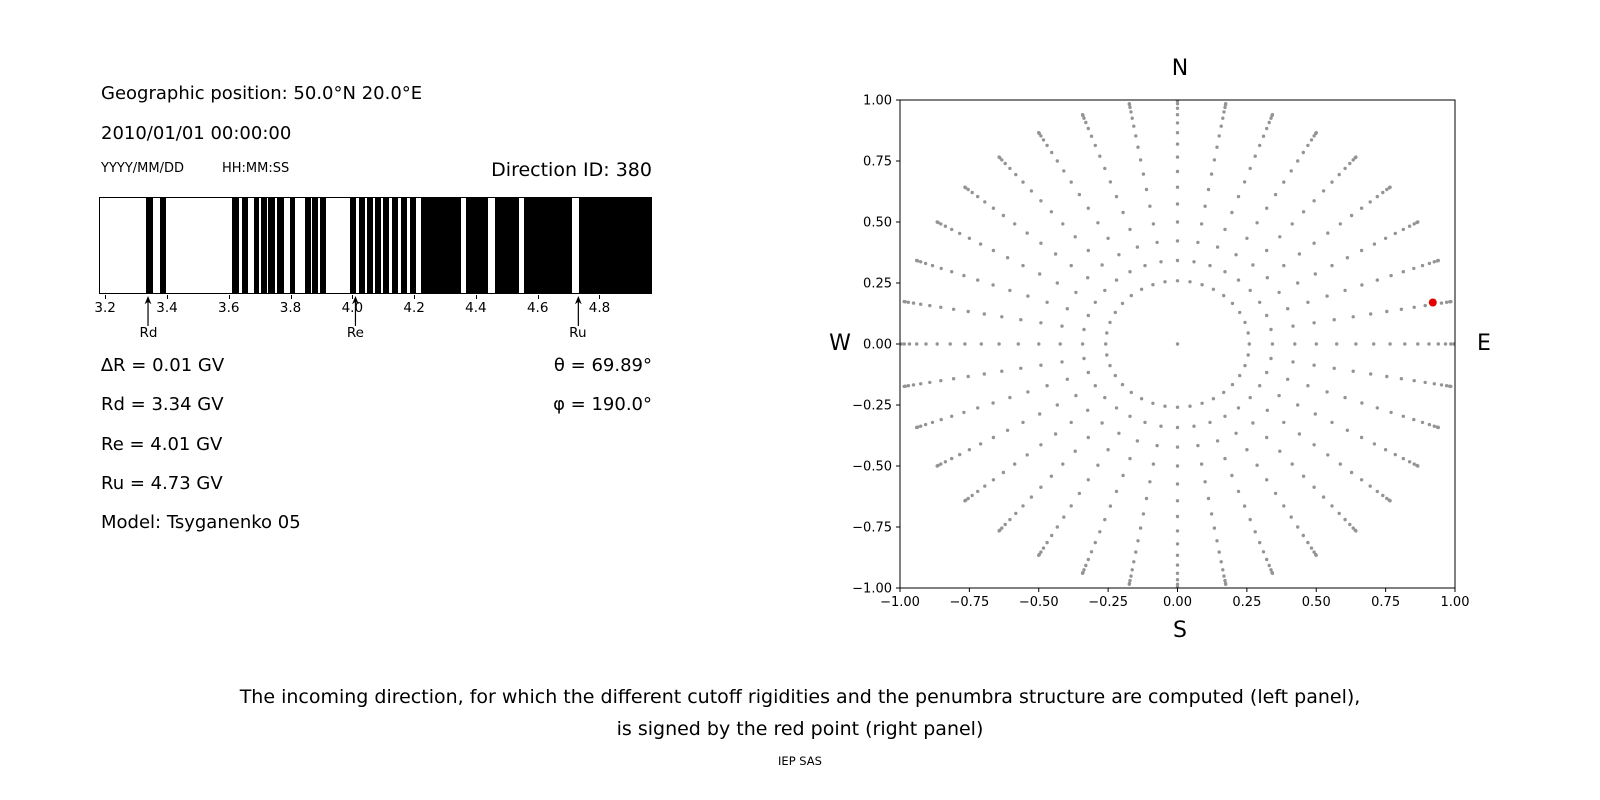 This screenshot has width=1600, height=800. I want to click on x-tick-label: −1.00, so click(900, 602).